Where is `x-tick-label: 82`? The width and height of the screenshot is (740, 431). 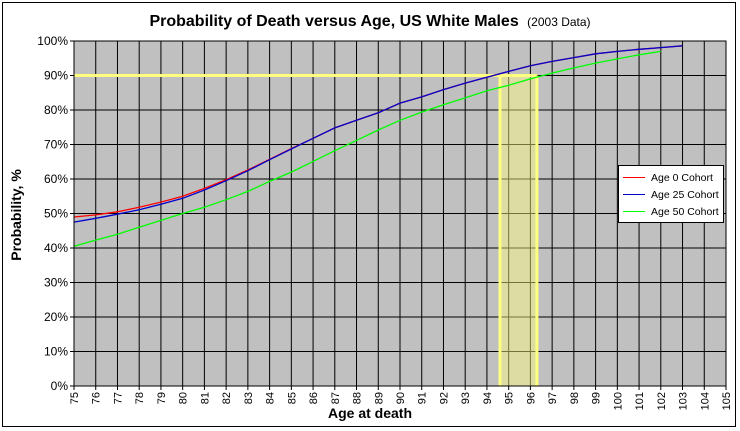 x-tick-label: 82 is located at coordinates (227, 398).